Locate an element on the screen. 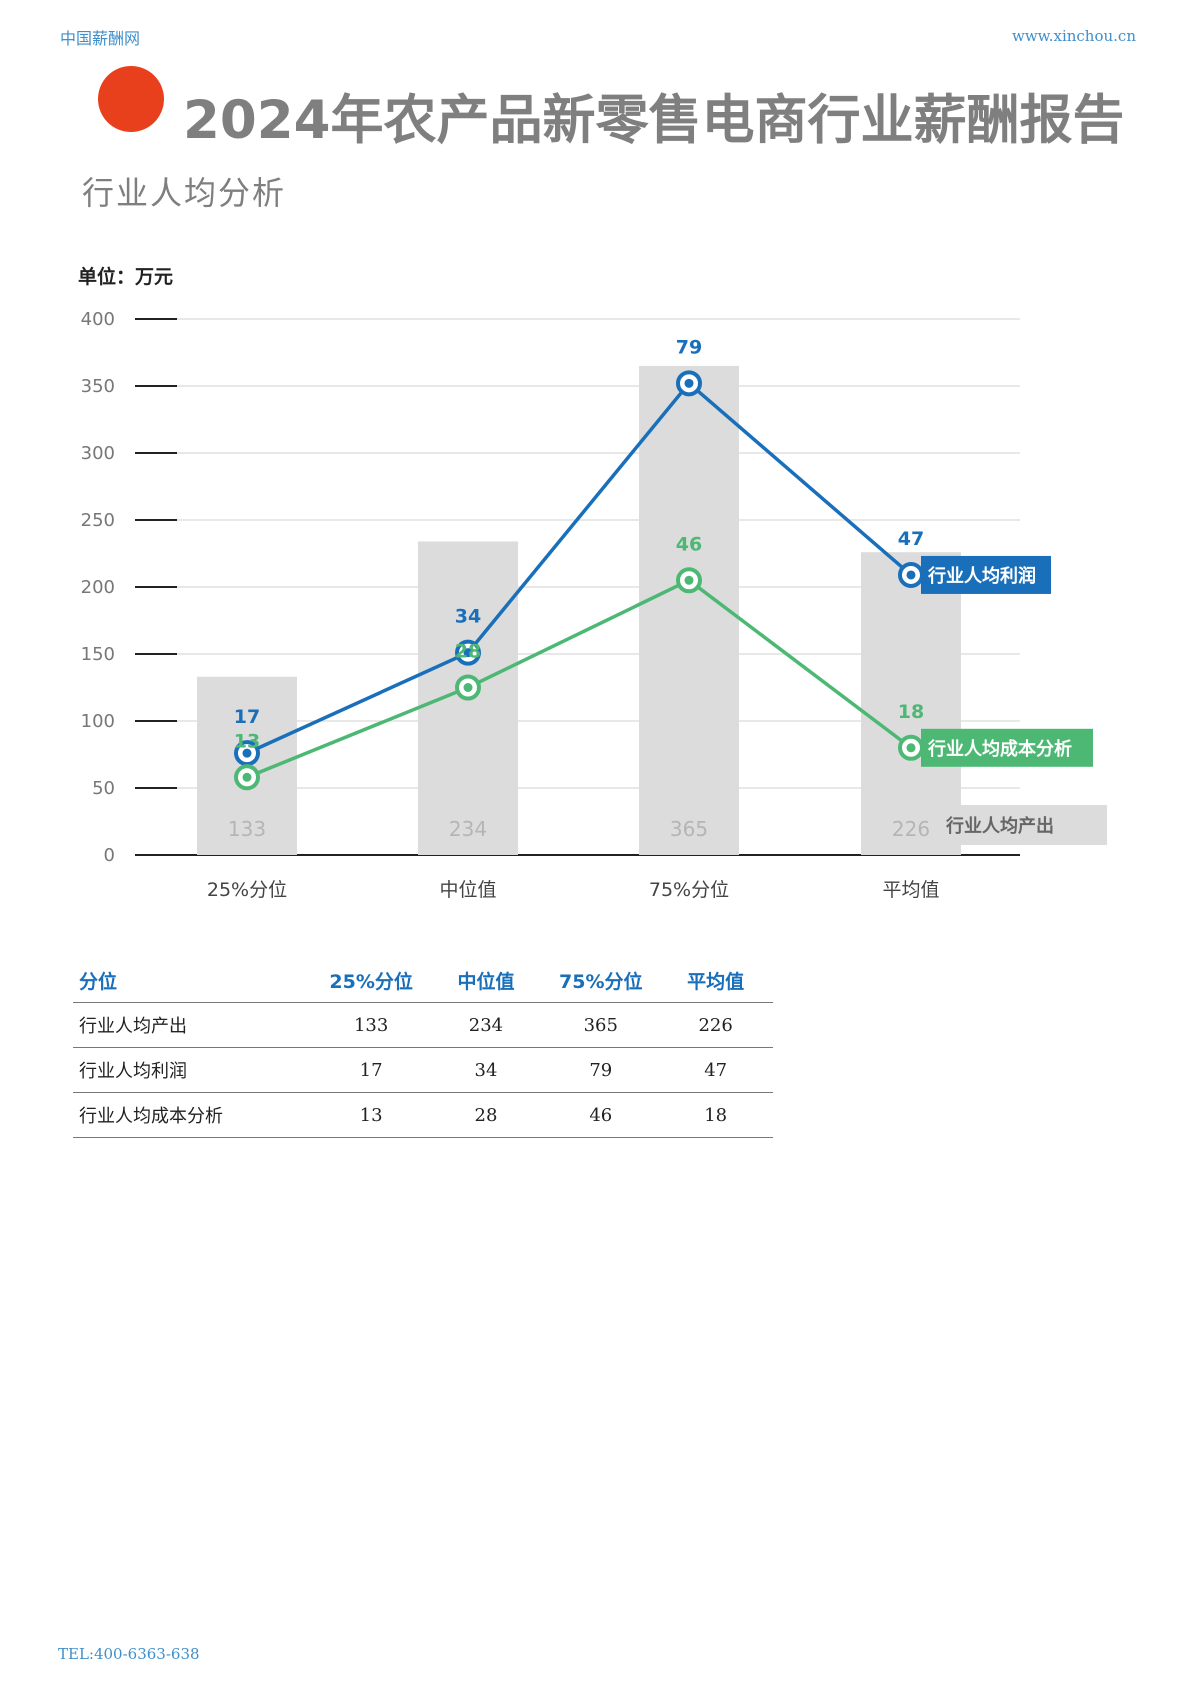 This screenshot has width=1191, height=1684. line-value-label: 17 is located at coordinates (247, 717).